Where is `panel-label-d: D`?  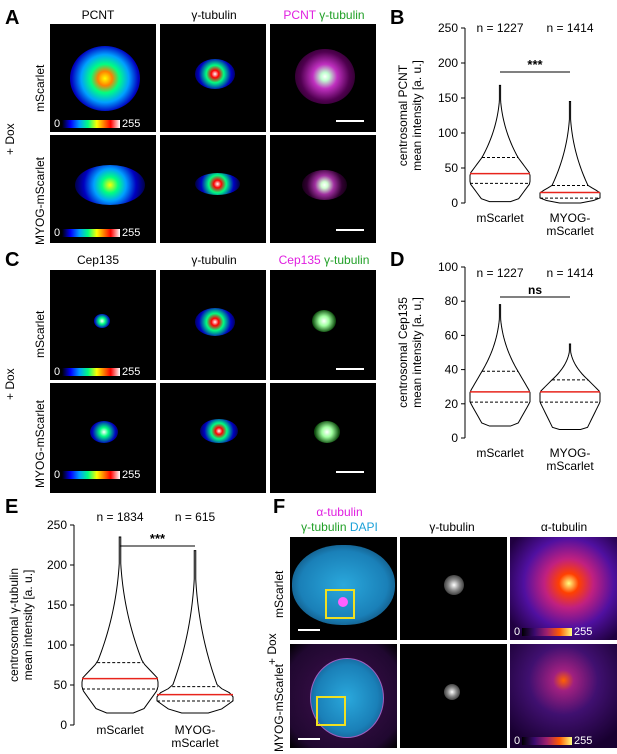
panel-label-d: D is located at coordinates (397, 260).